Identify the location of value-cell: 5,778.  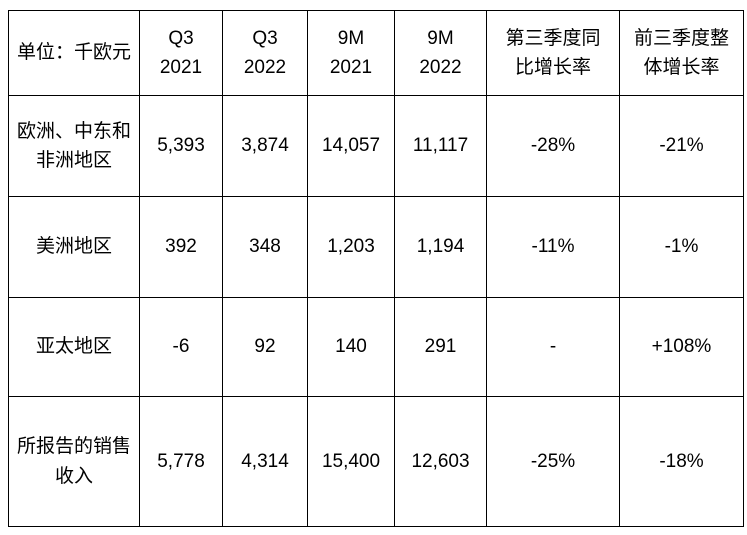
(181, 461).